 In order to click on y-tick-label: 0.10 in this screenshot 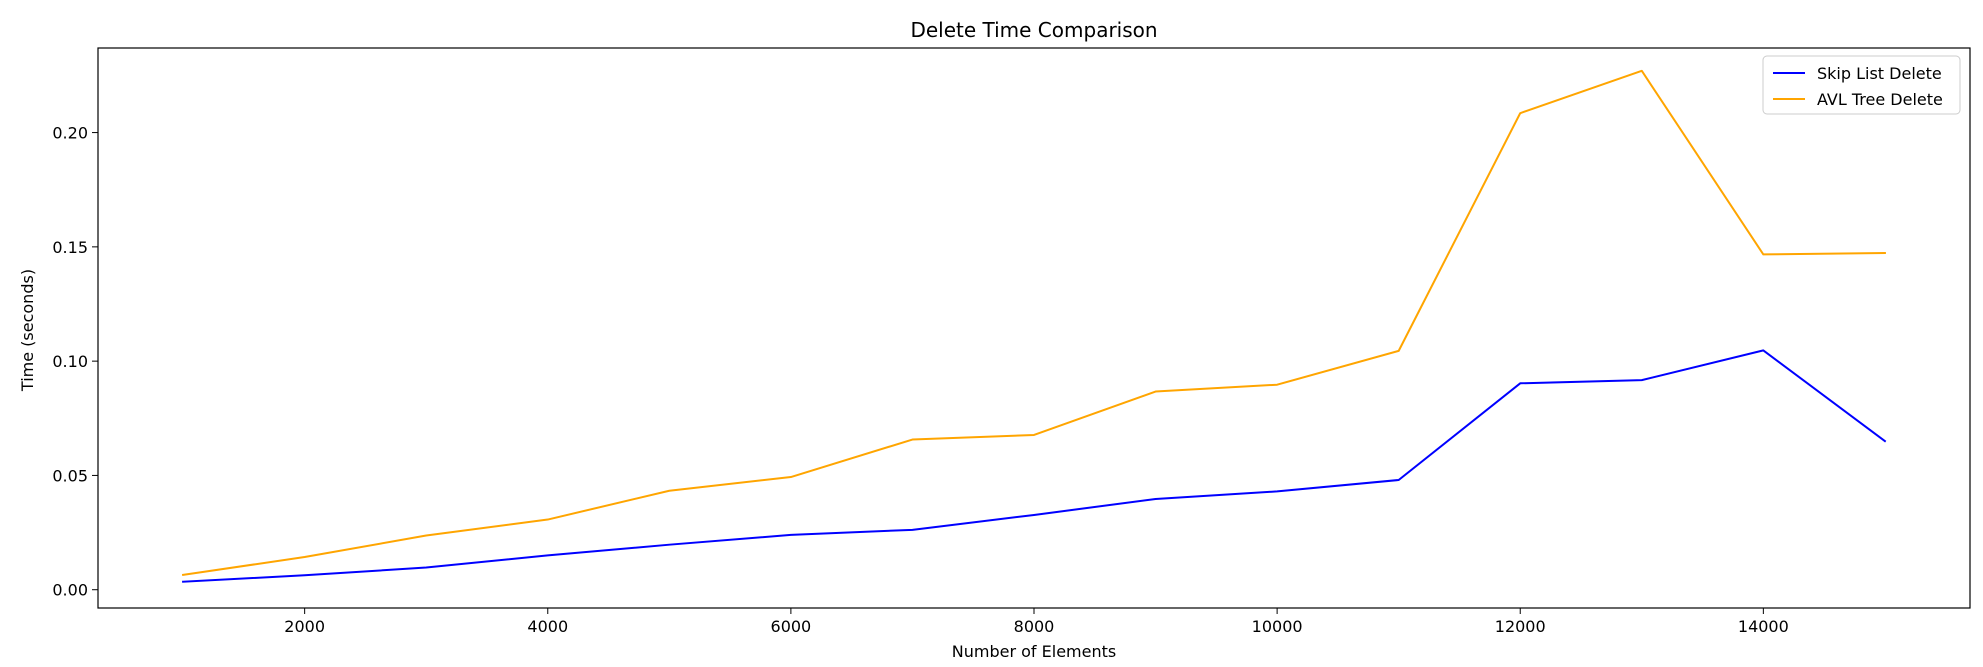, I will do `click(70, 361)`.